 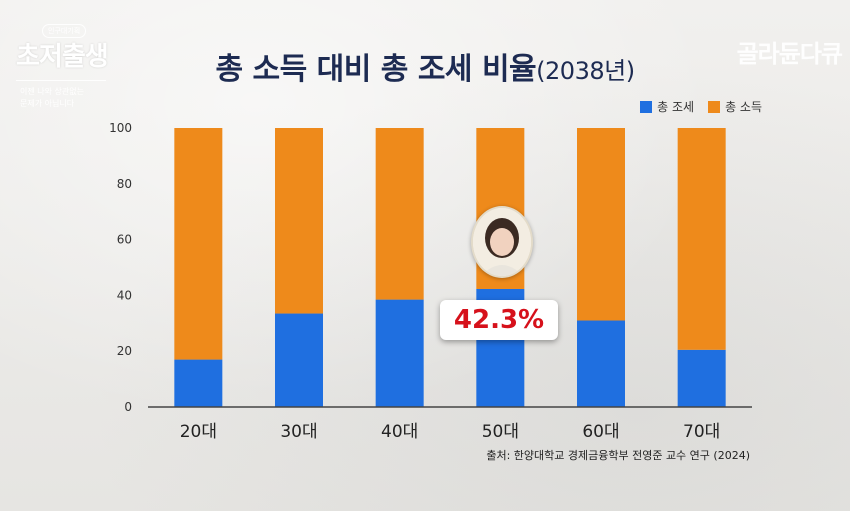 I want to click on y-tick-label: 0, so click(x=128, y=407).